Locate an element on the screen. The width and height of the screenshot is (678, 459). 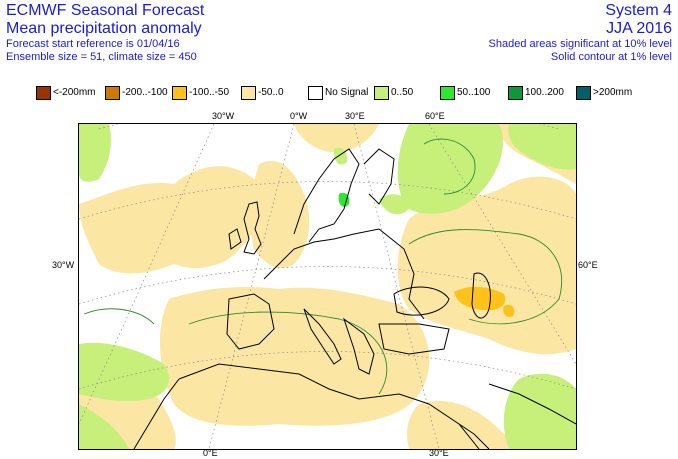
wet-moderate-areas is located at coordinates (344, 199).